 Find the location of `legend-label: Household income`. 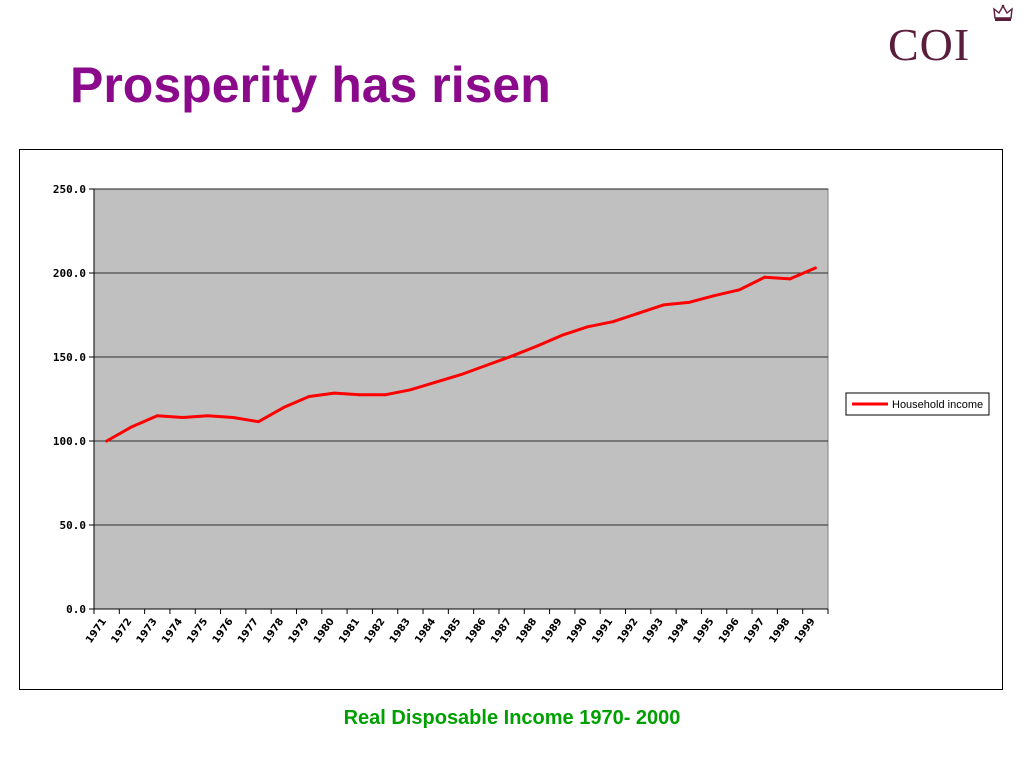

legend-label: Household income is located at coordinates (937, 405).